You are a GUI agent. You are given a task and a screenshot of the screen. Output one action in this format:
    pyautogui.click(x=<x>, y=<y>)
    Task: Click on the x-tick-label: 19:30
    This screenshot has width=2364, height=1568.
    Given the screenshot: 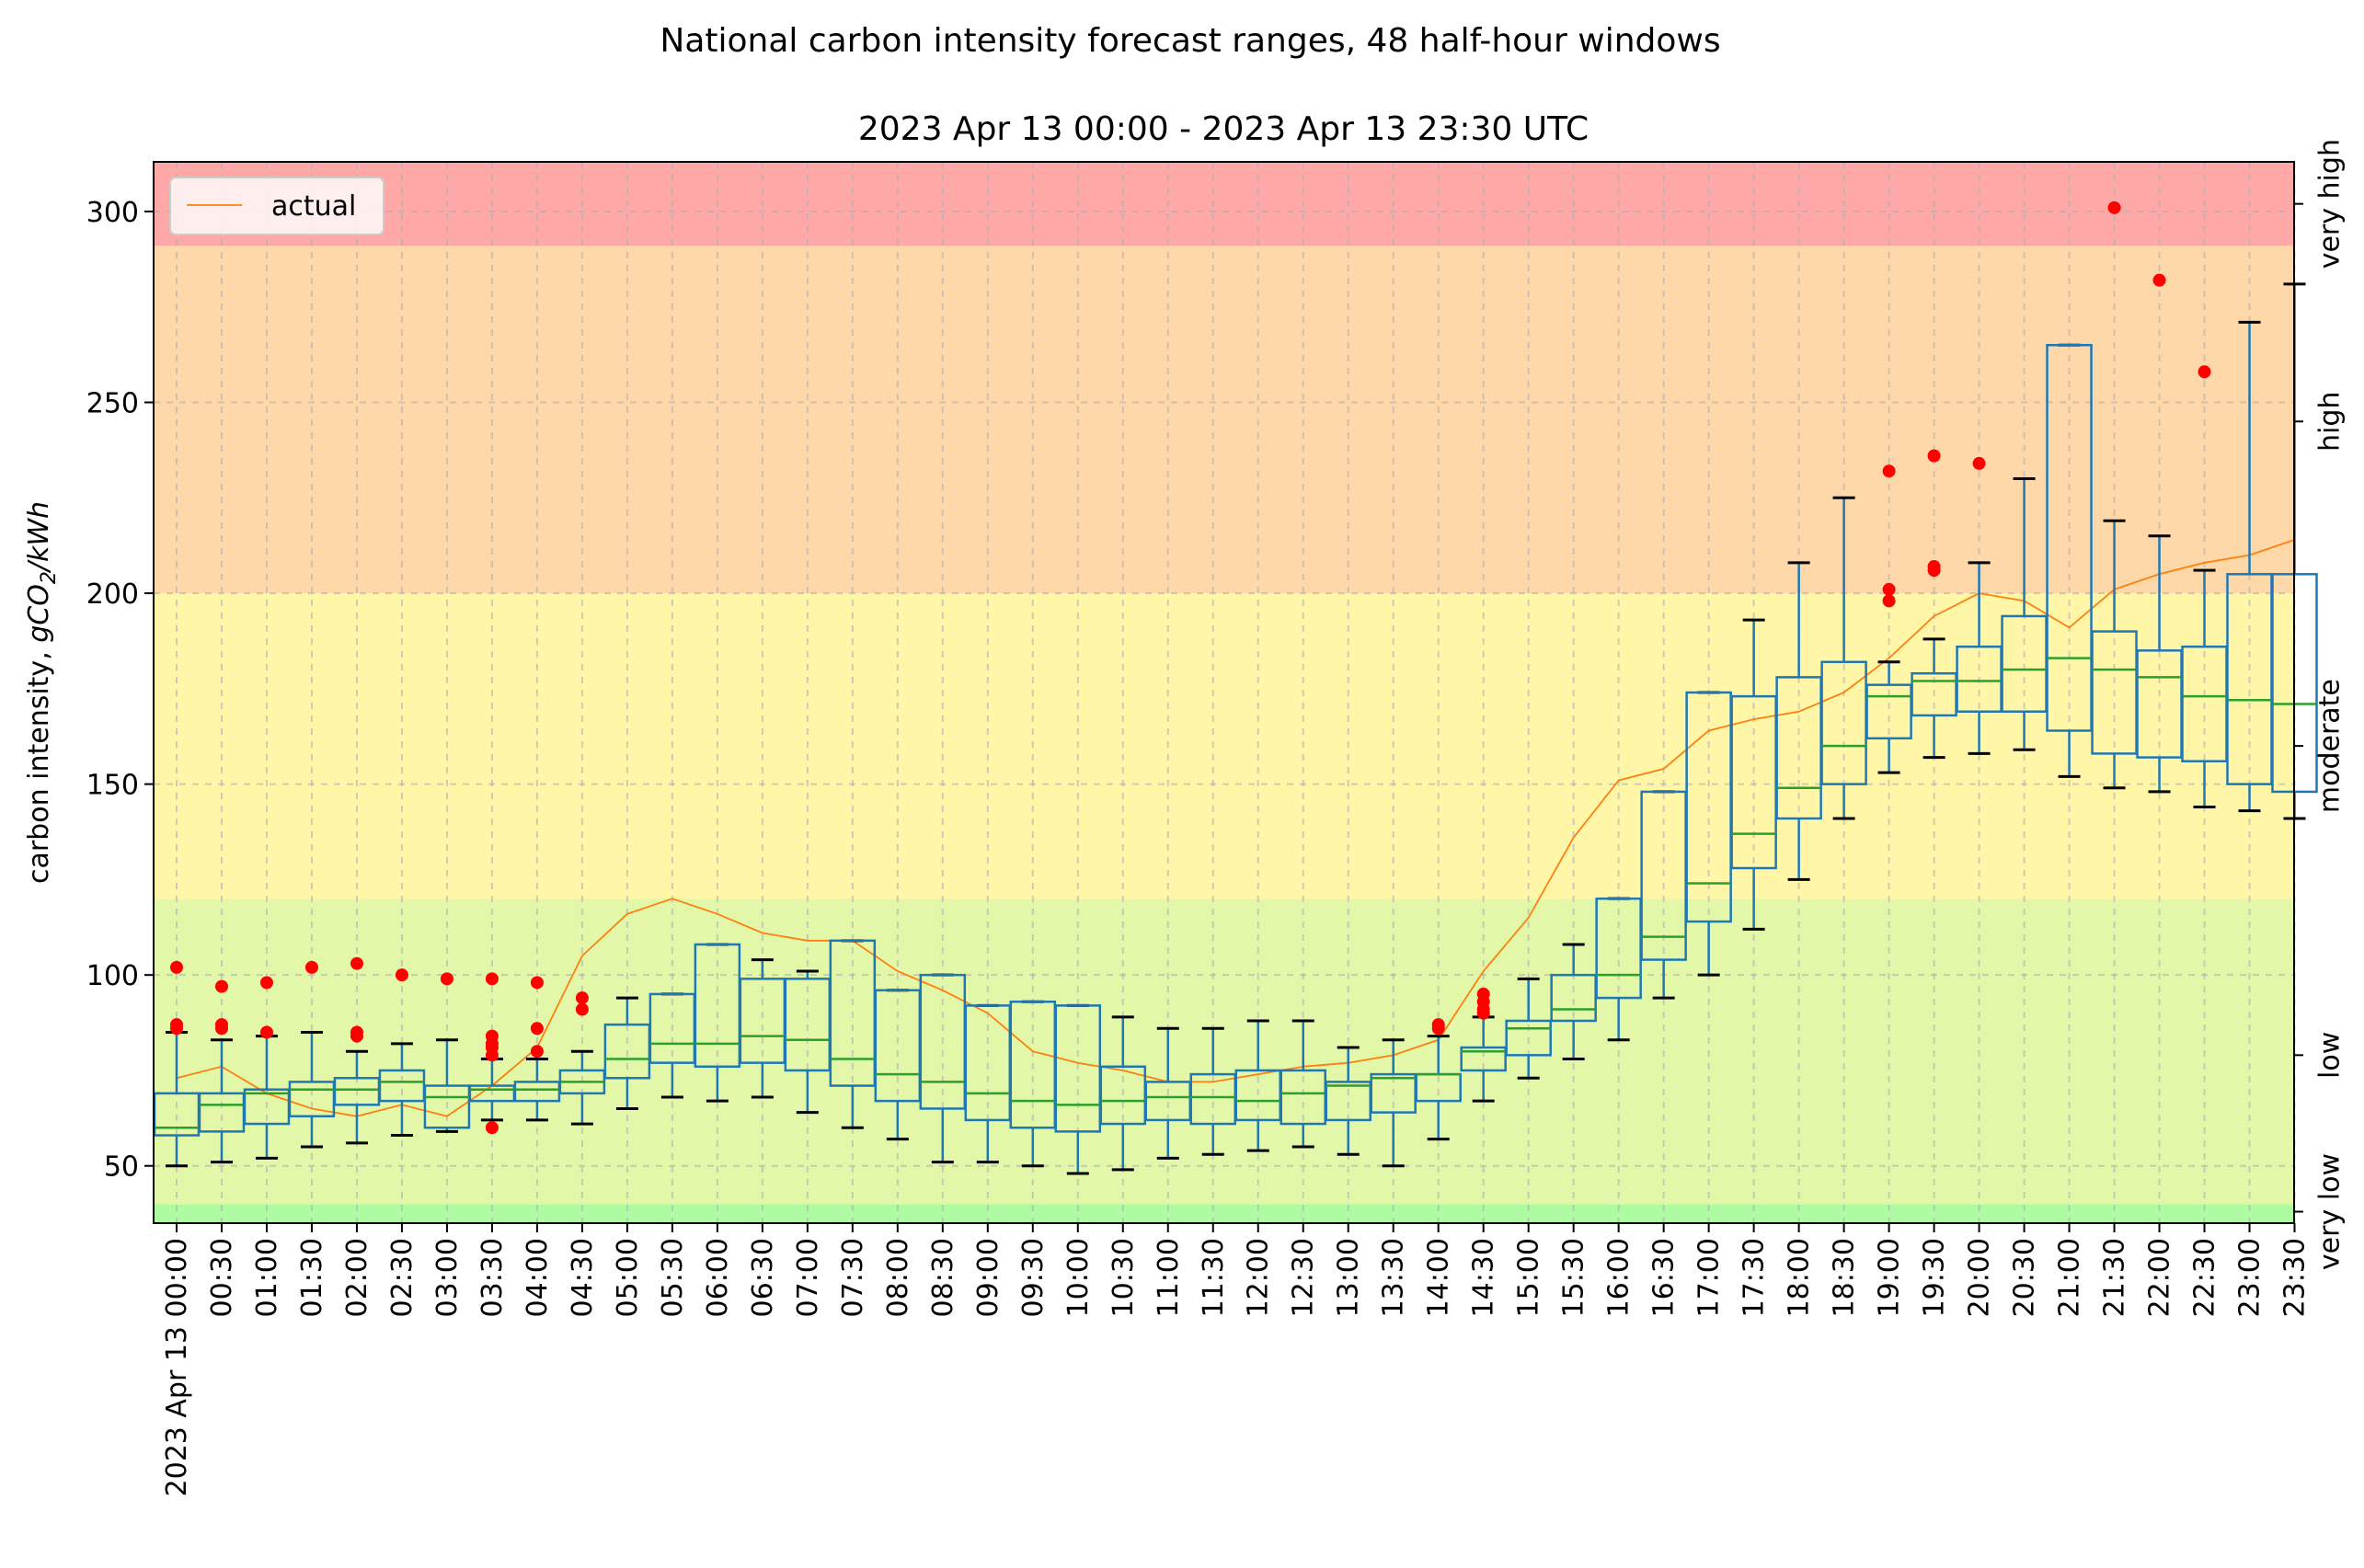 What is the action you would take?
    pyautogui.click(x=1935, y=1277)
    